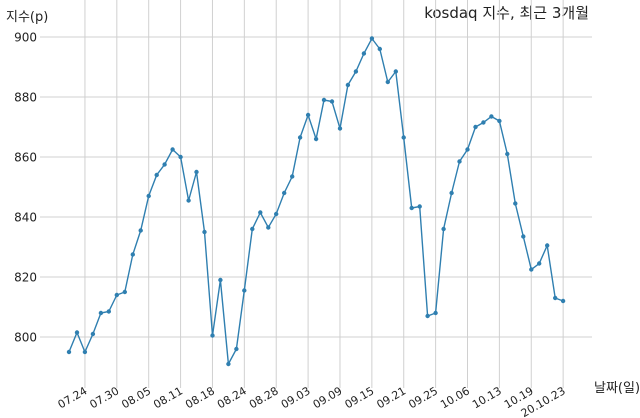 Image resolution: width=640 pixels, height=418 pixels. I want to click on x-tick-label: 09.25, so click(423, 397).